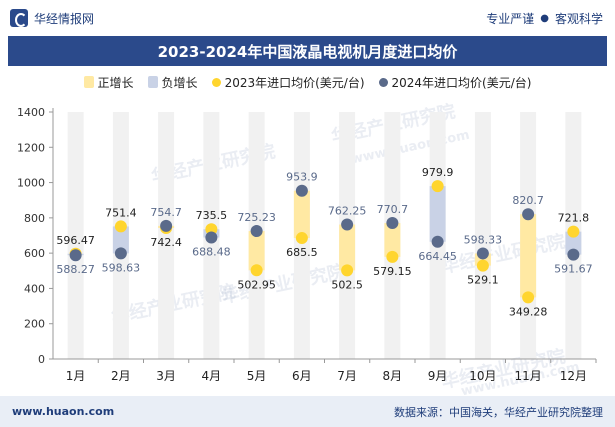 This screenshot has height=427, width=615. What do you see at coordinates (257, 376) in the screenshot?
I see `x-tick-label: 5月` at bounding box center [257, 376].